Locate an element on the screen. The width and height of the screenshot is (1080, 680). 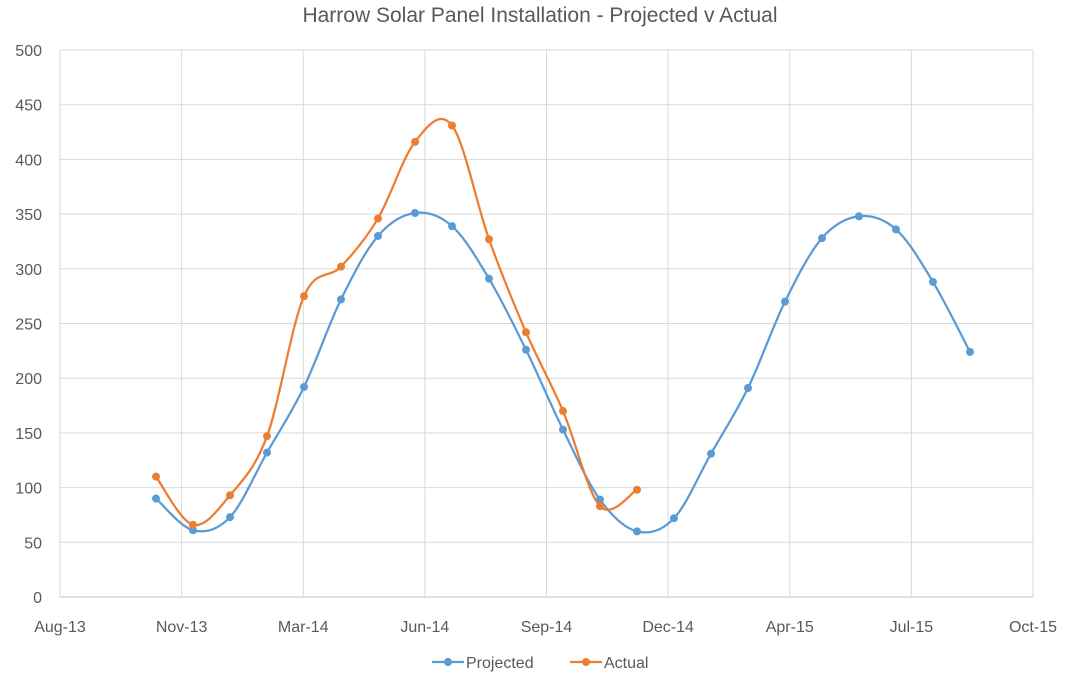
y-axis: 0 50 100 150 200 250 300 350 400 450 500 is located at coordinates (28, 325).